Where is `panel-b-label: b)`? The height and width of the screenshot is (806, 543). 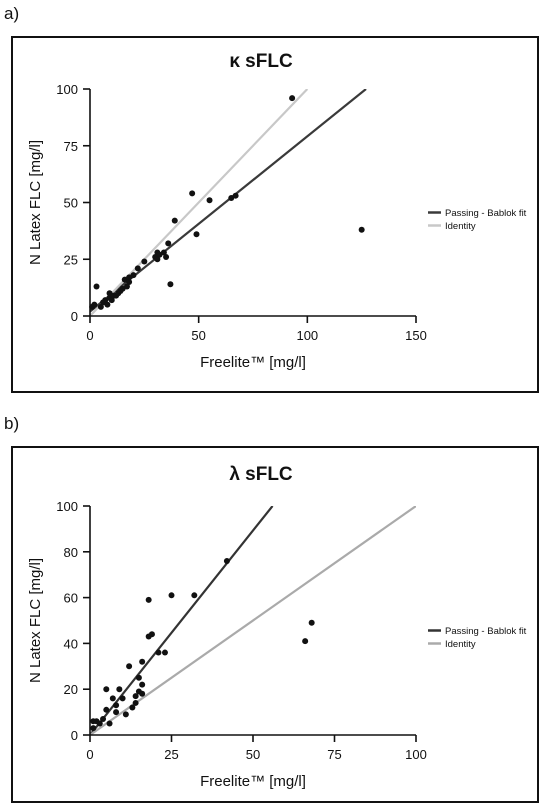 panel-b-label: b) is located at coordinates (12, 423).